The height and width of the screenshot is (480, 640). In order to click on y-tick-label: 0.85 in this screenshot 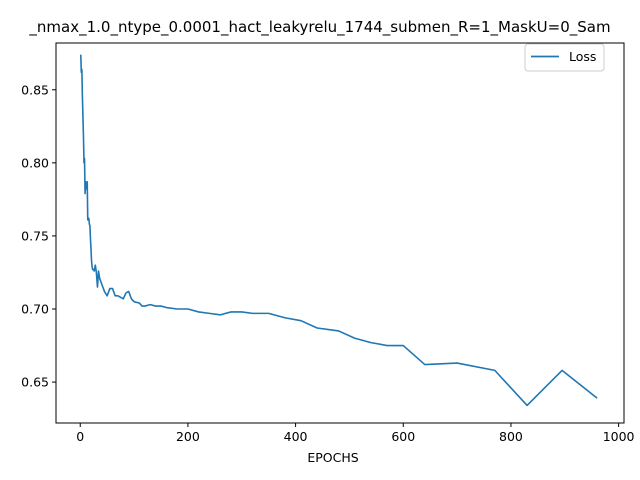, I will do `click(35, 89)`.